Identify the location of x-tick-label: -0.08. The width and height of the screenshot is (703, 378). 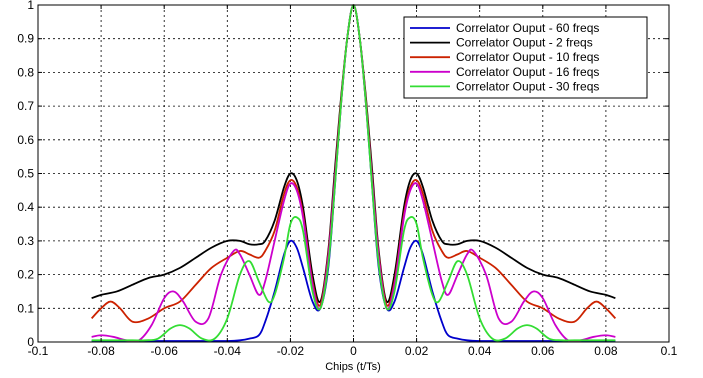
(101, 351).